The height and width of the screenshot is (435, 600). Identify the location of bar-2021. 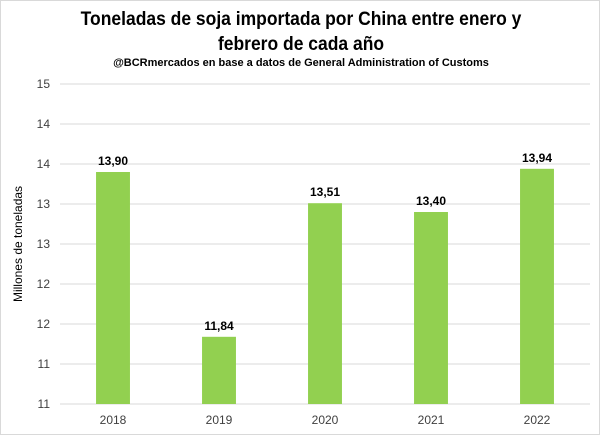
(431, 308).